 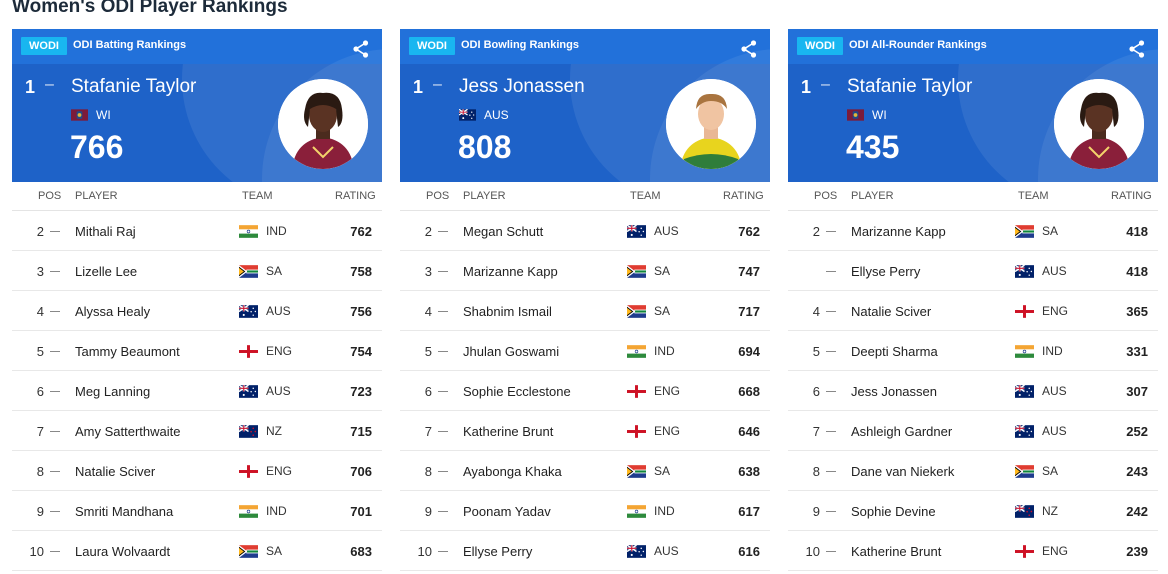 I want to click on card-topbar, so click(x=197, y=46).